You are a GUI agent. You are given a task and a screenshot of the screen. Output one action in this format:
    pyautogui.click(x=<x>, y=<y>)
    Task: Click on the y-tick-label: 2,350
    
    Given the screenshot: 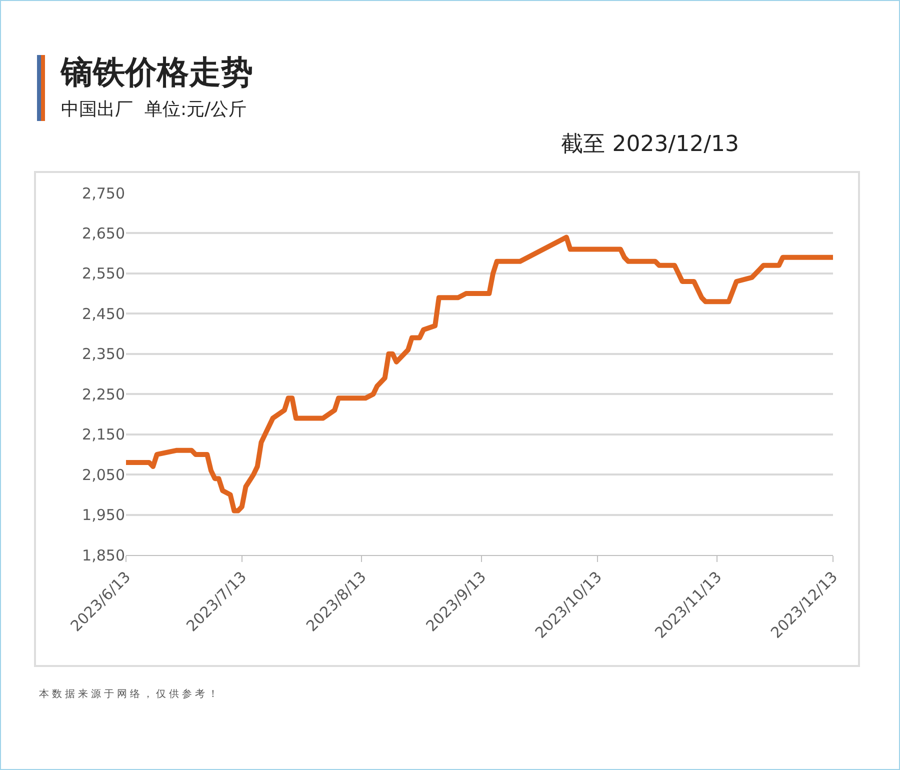 What is the action you would take?
    pyautogui.click(x=103, y=354)
    